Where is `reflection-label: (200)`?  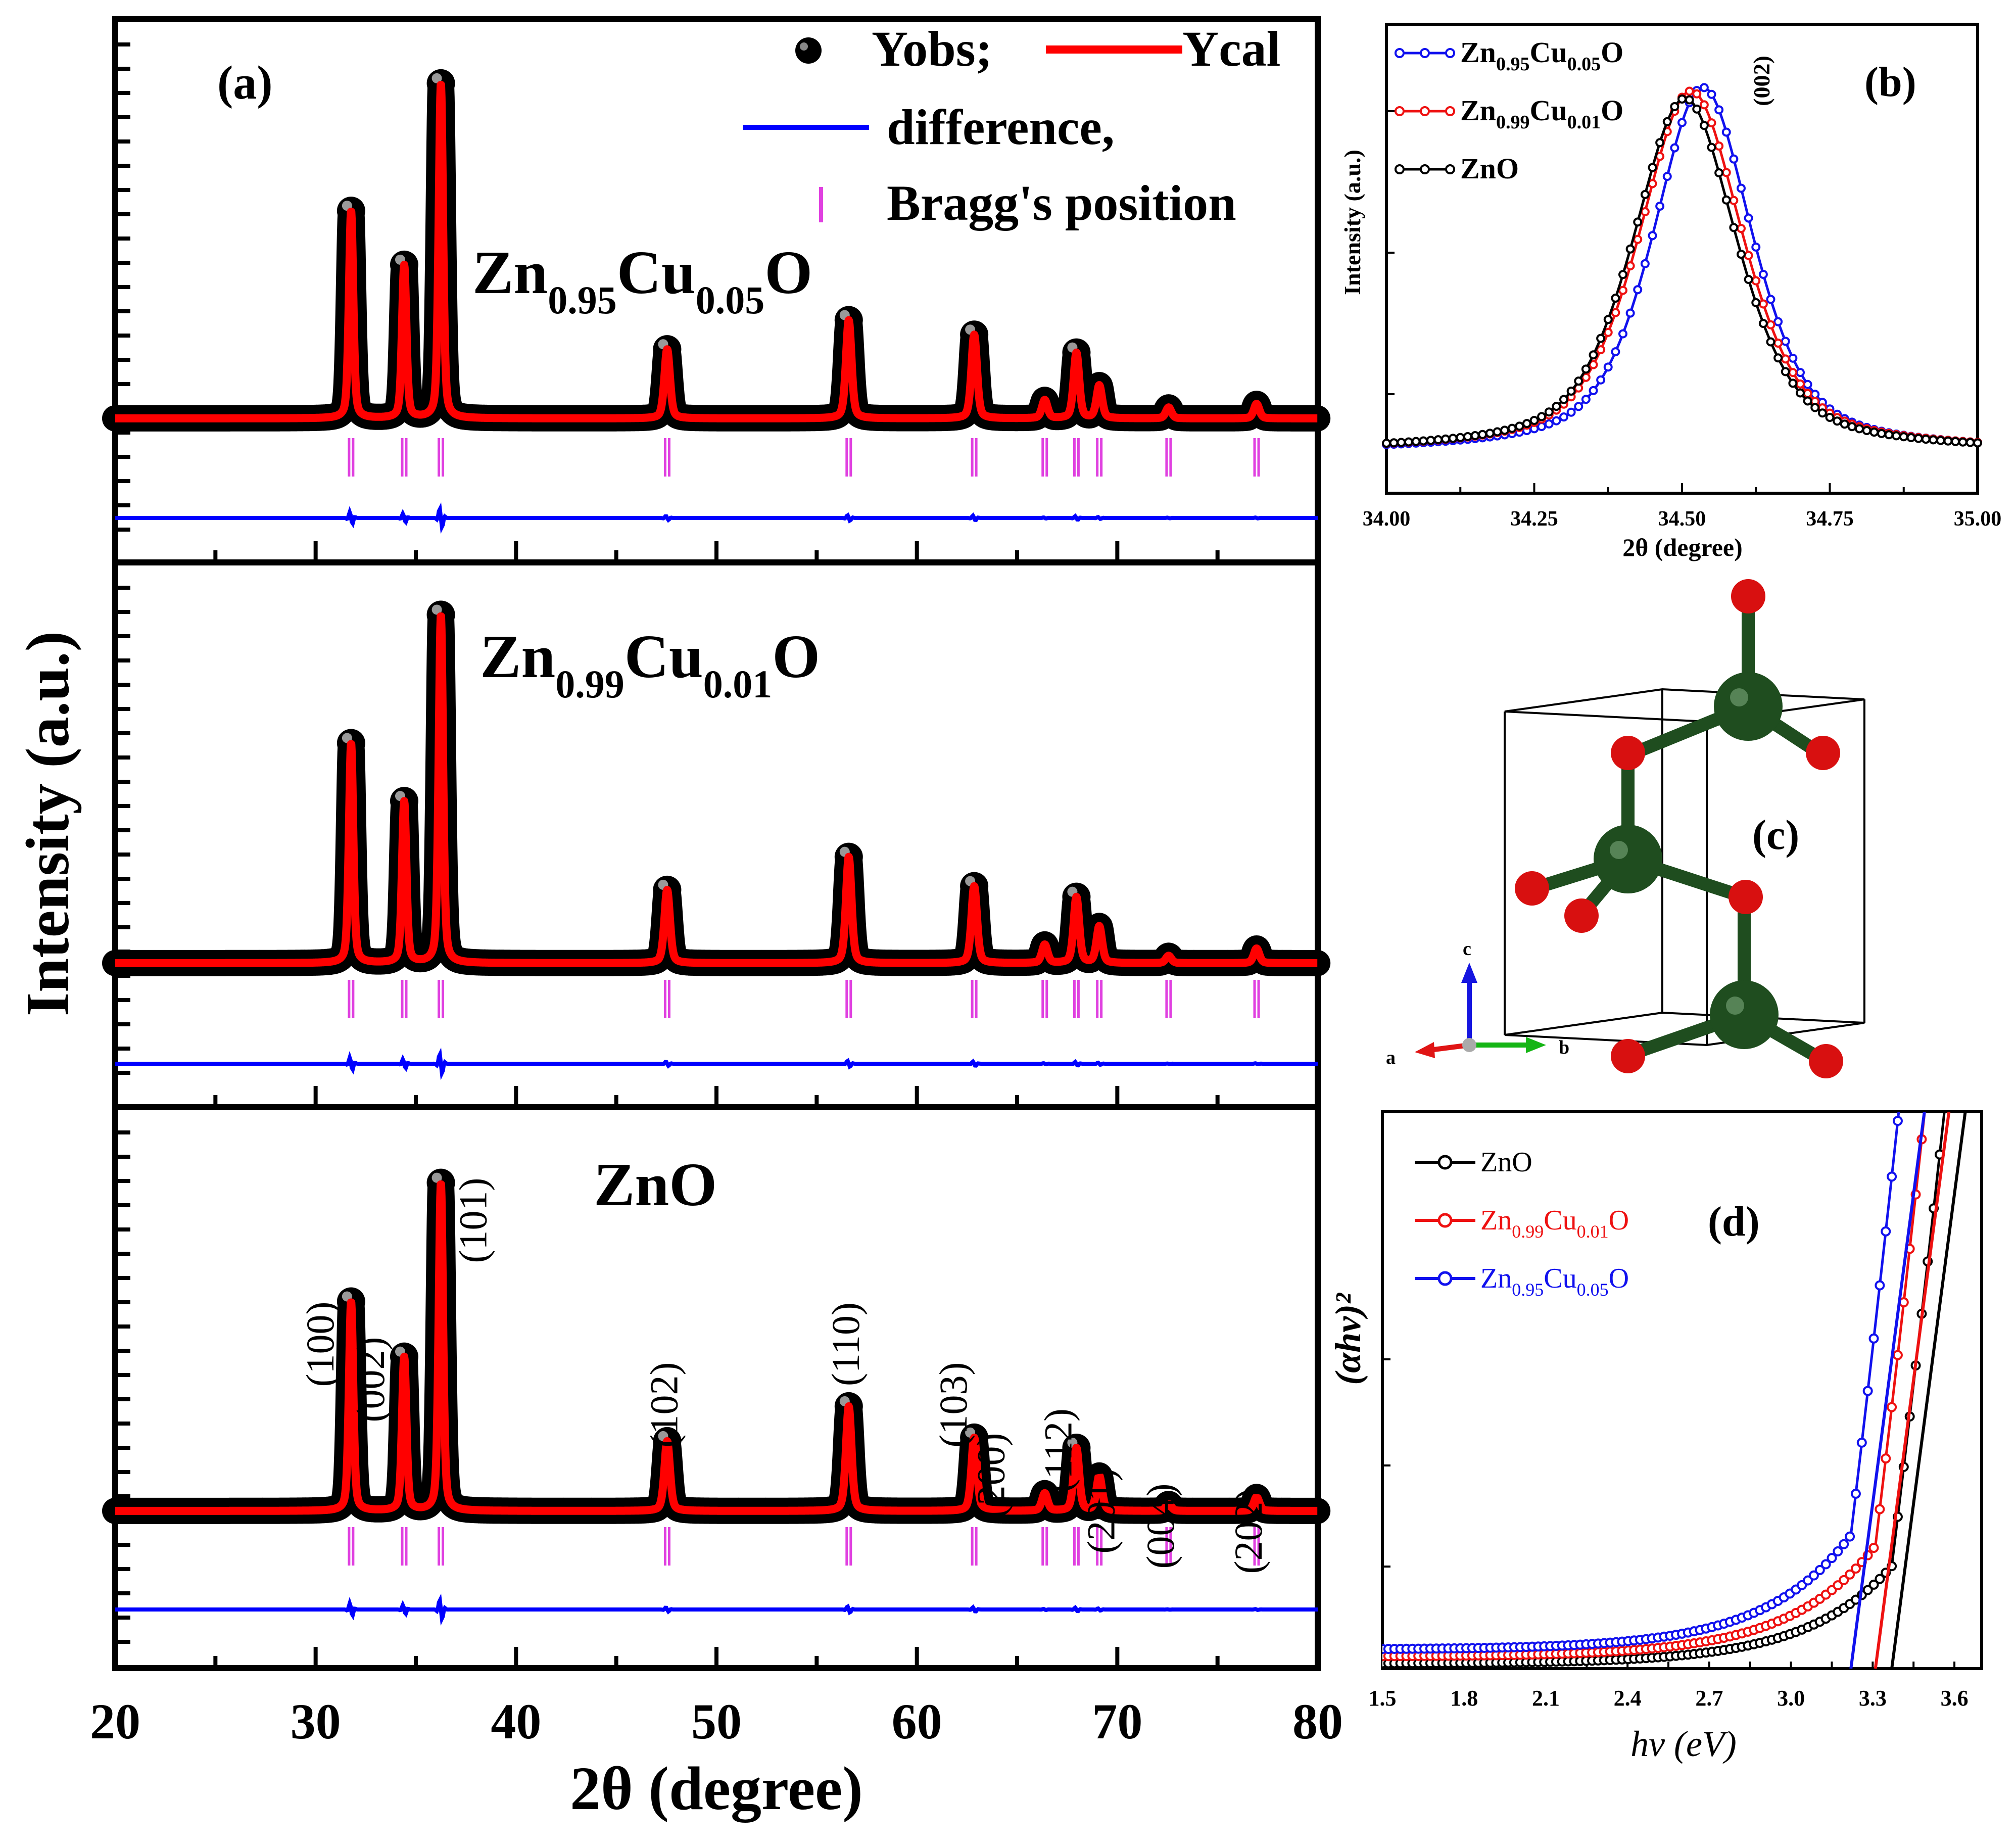 reflection-label: (200) is located at coordinates (991, 1476).